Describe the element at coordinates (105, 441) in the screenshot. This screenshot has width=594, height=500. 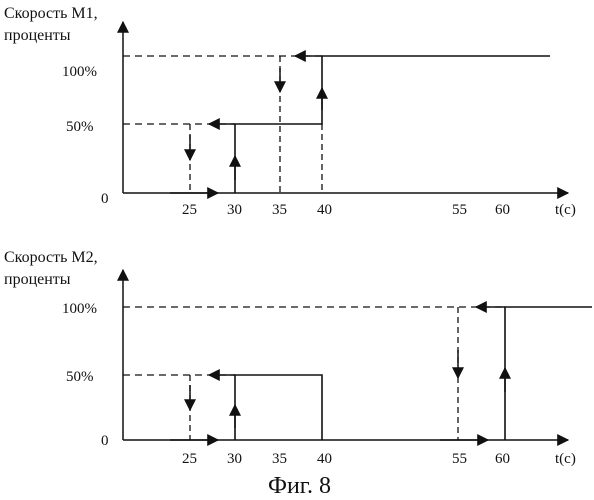
I see `panel2-y0-label: 0` at that location.